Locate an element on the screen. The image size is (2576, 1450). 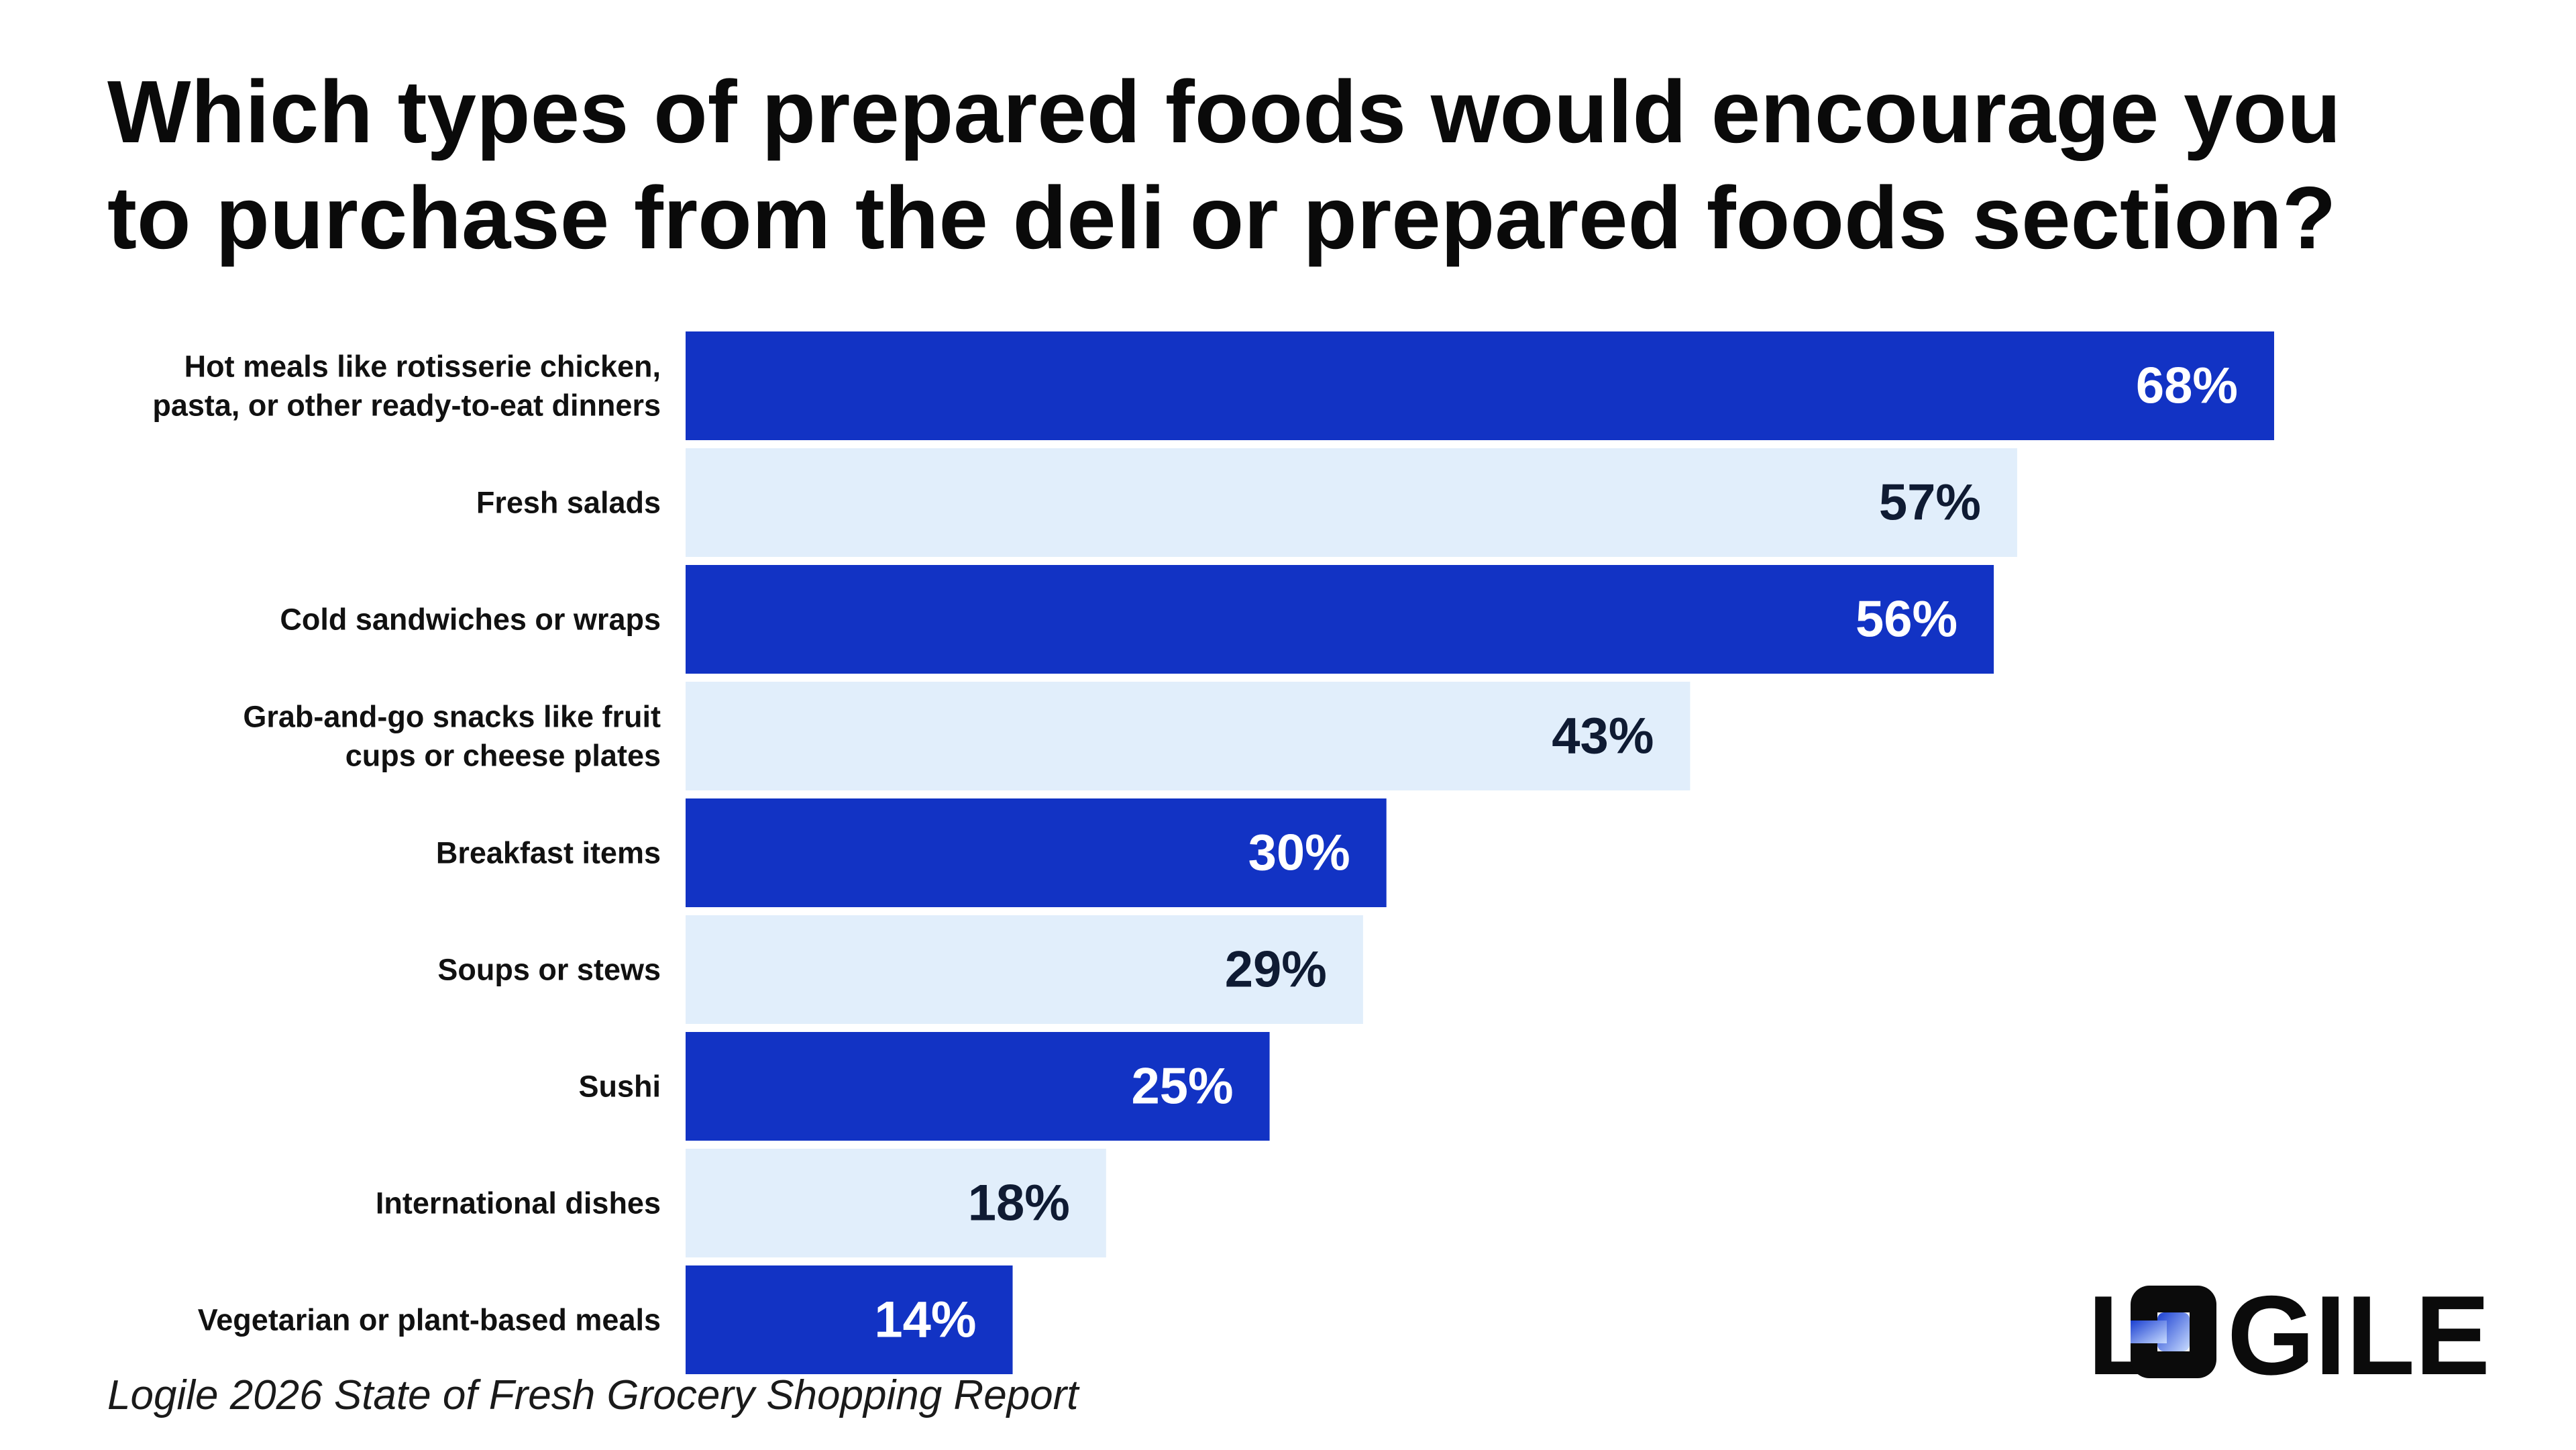
category-label-7: Sushi is located at coordinates (619, 1087).